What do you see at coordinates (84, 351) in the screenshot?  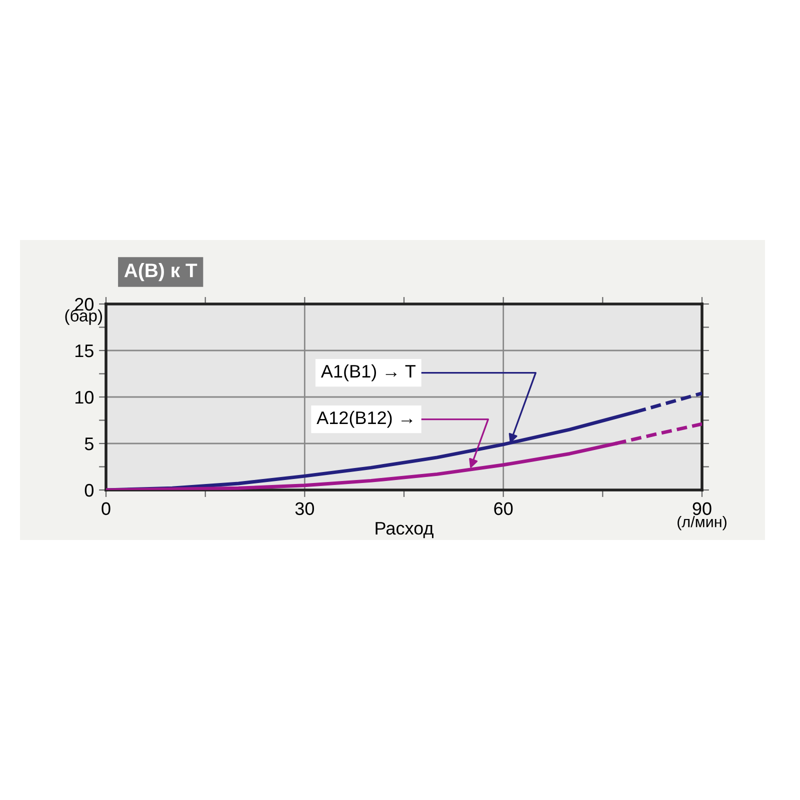 I see `y-tick-label: 15` at bounding box center [84, 351].